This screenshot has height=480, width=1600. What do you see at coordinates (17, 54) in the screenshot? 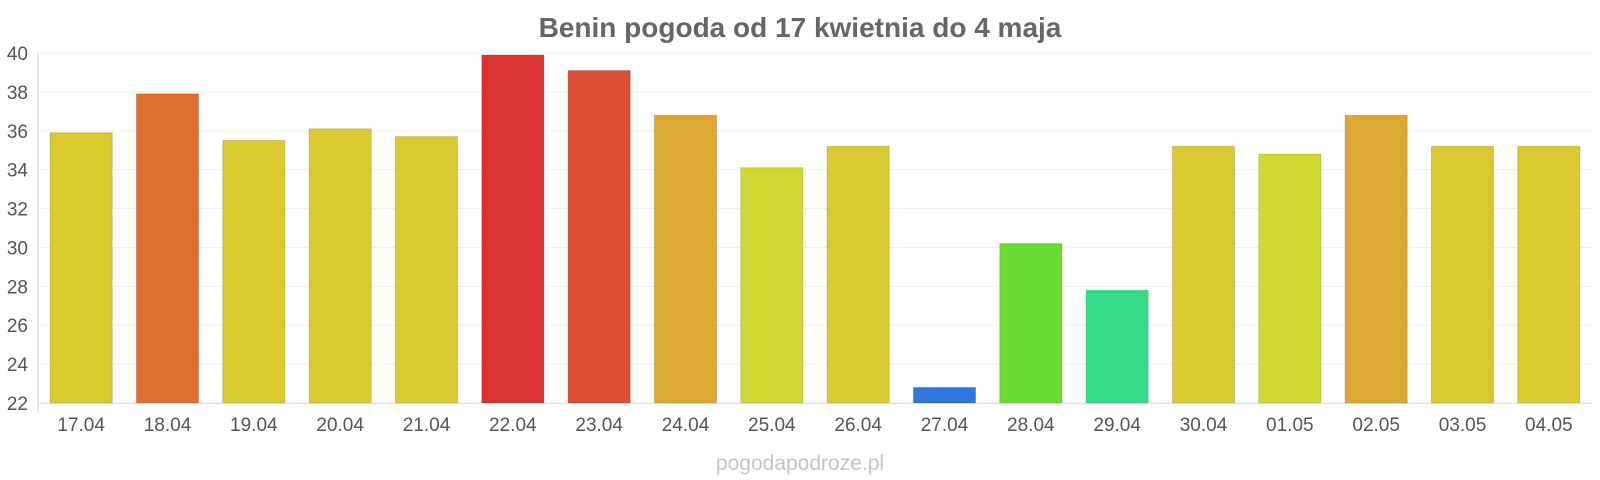
I see `y-tick-label: 40` at bounding box center [17, 54].